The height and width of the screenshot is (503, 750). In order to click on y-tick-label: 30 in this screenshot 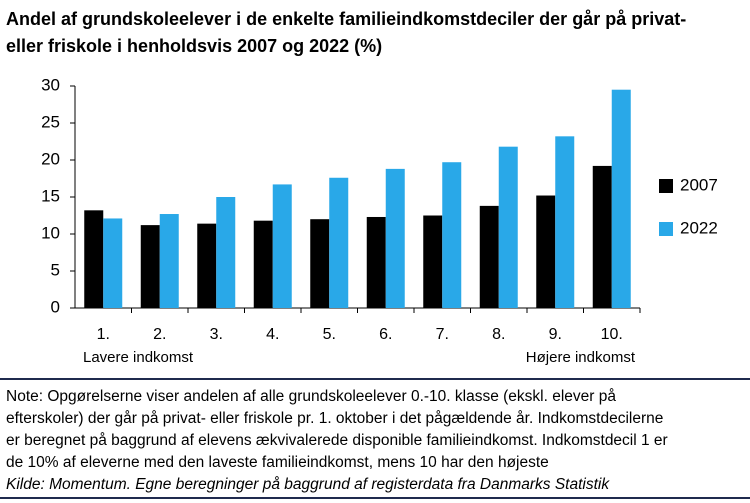, I will do `click(50, 84)`.